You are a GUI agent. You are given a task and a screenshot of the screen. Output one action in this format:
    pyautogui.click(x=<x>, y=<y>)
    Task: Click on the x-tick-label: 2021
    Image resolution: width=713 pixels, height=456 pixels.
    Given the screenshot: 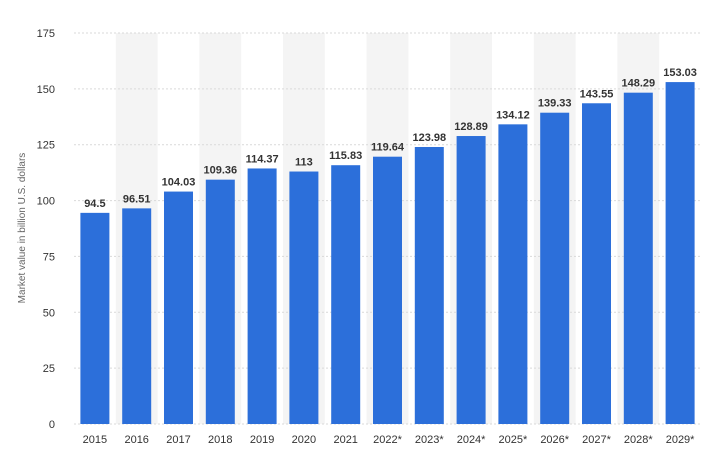 What is the action you would take?
    pyautogui.click(x=345, y=440)
    